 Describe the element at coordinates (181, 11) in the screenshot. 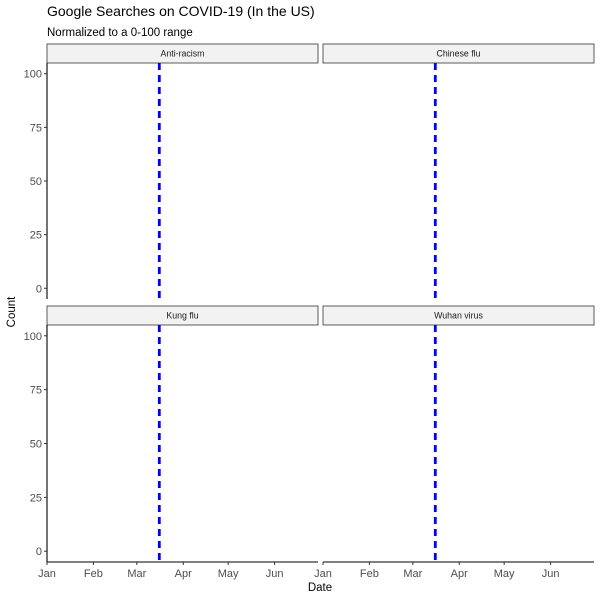

I see `chart-title: Google Searches on COVID-19 (In the US)` at that location.